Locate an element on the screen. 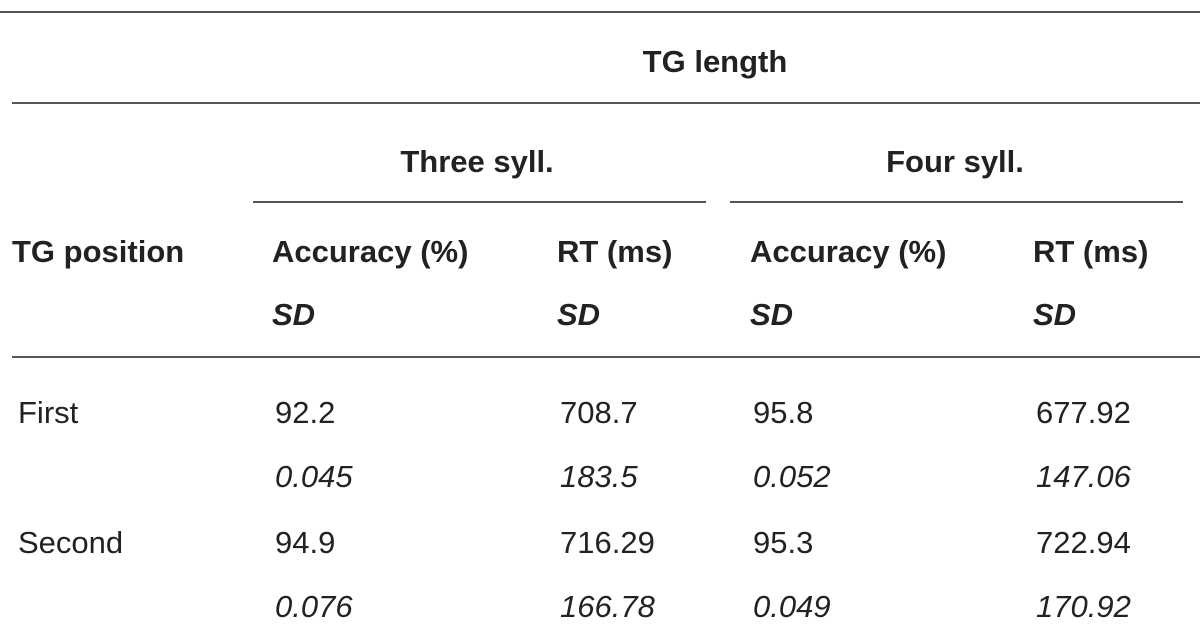 This screenshot has width=1200, height=631. cell-mean: 677.92 is located at coordinates (1083, 412).